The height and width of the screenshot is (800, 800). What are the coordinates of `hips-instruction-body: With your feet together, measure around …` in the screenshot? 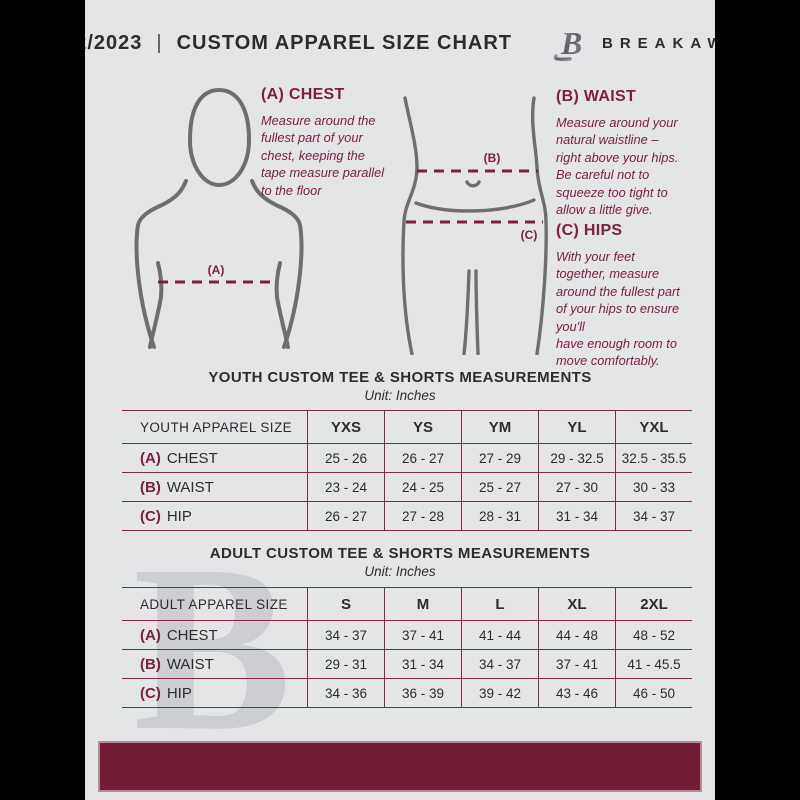 It's located at (618, 309).